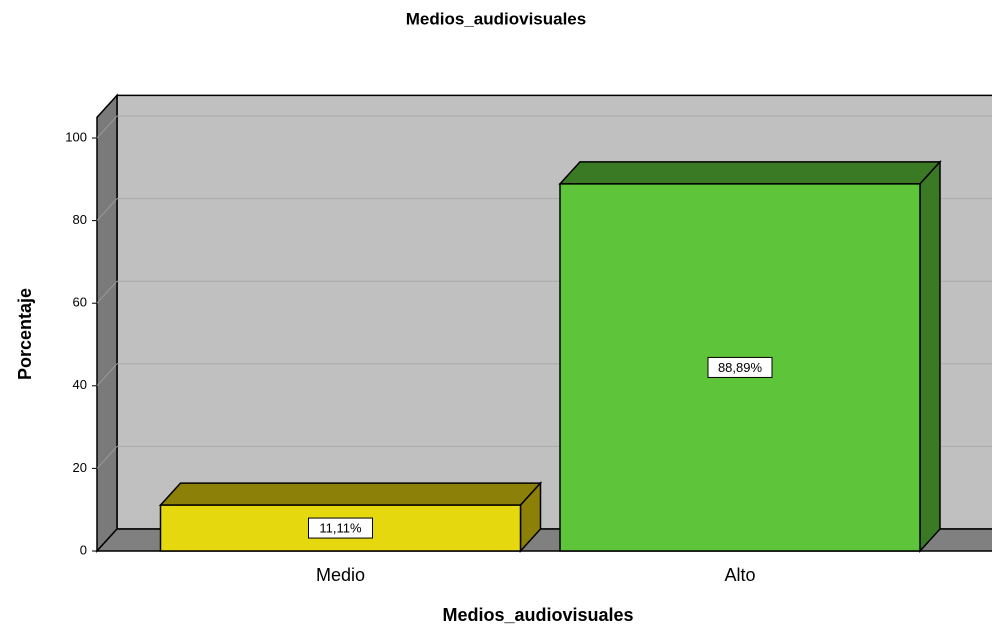 The image size is (992, 632). Describe the element at coordinates (80, 467) in the screenshot. I see `y-tick-label: 20` at that location.